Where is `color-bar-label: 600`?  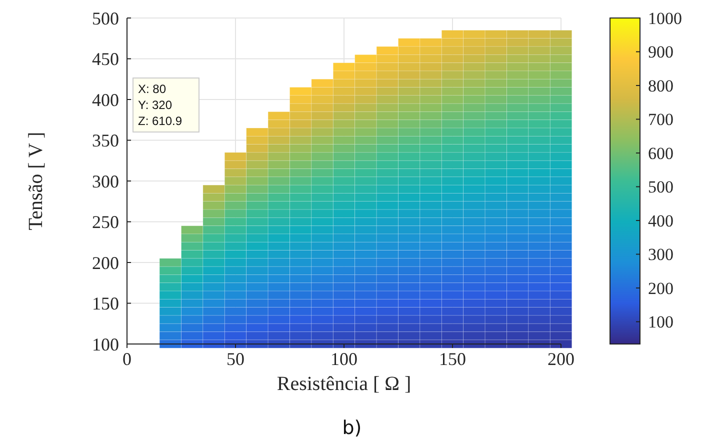 color-bar-label: 600 is located at coordinates (661, 153).